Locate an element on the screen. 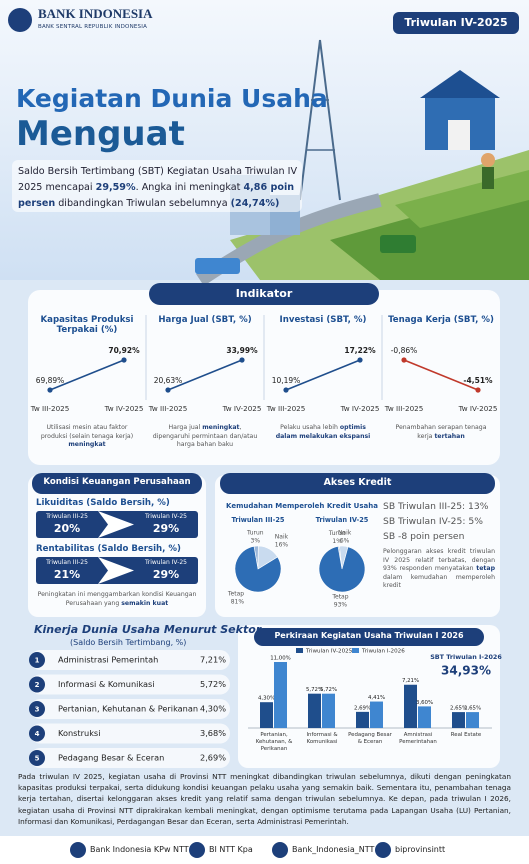 This screenshot has height=864, width=529. period-value: 21% is located at coordinates (67, 574).